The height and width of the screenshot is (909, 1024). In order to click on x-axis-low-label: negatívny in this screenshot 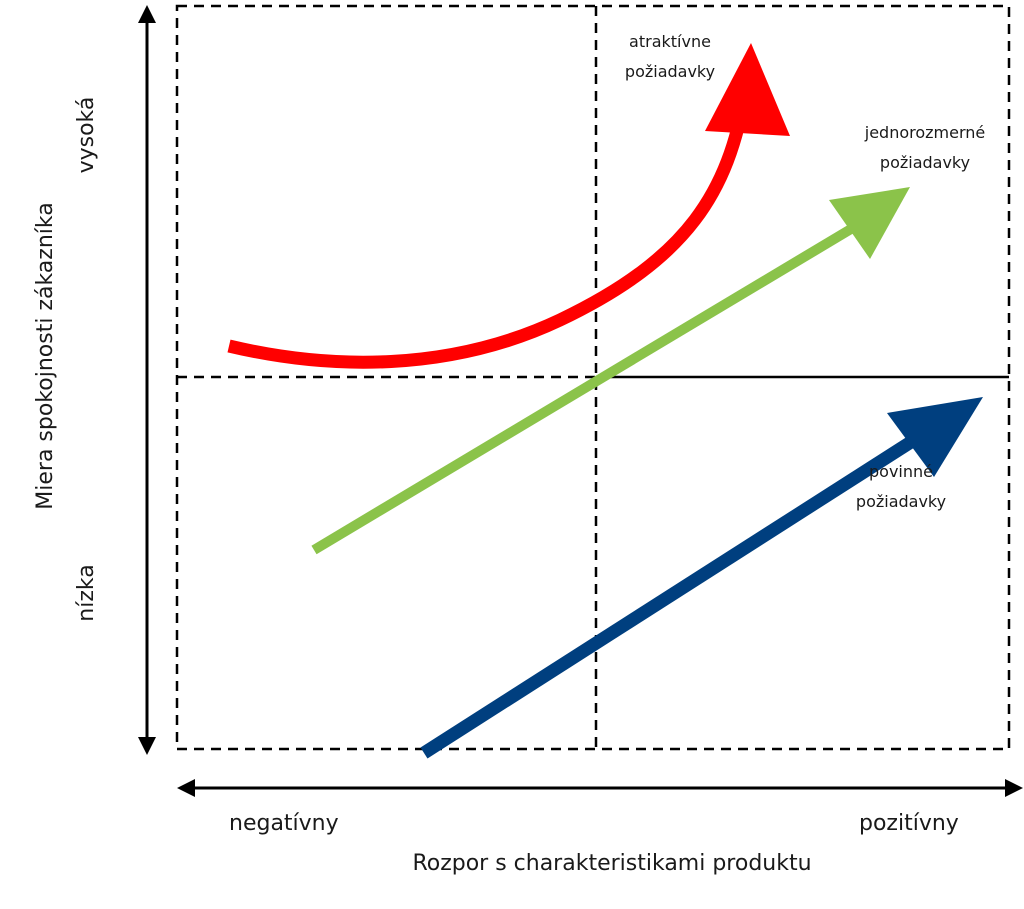, I will do `click(284, 823)`.